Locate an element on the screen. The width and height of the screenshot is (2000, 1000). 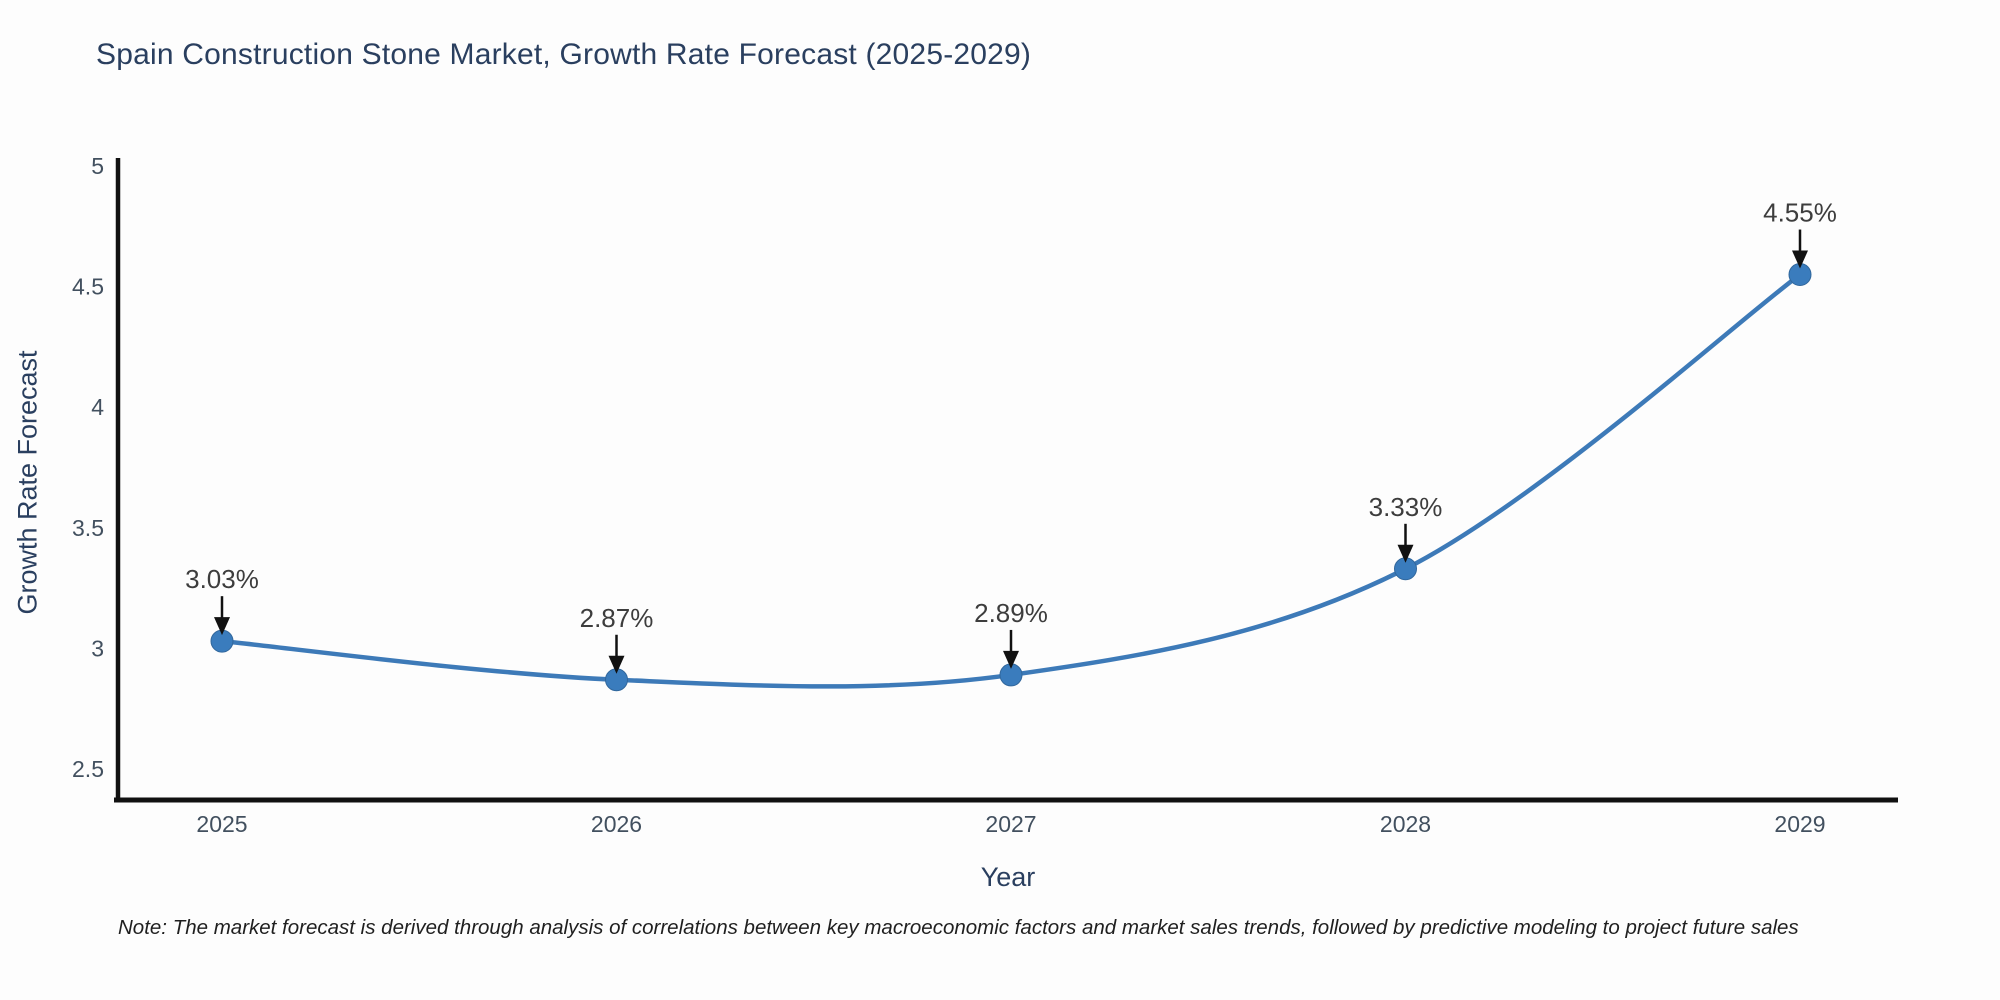
y-axis-tick-label: 4.5 is located at coordinates (88, 287).